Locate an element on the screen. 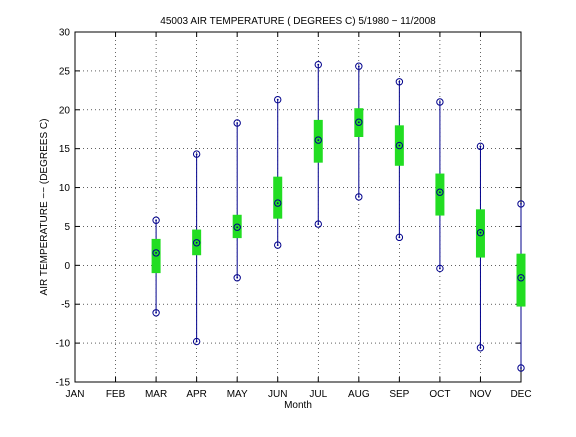 The height and width of the screenshot is (437, 576). x-tick-label: MAY is located at coordinates (237, 394).